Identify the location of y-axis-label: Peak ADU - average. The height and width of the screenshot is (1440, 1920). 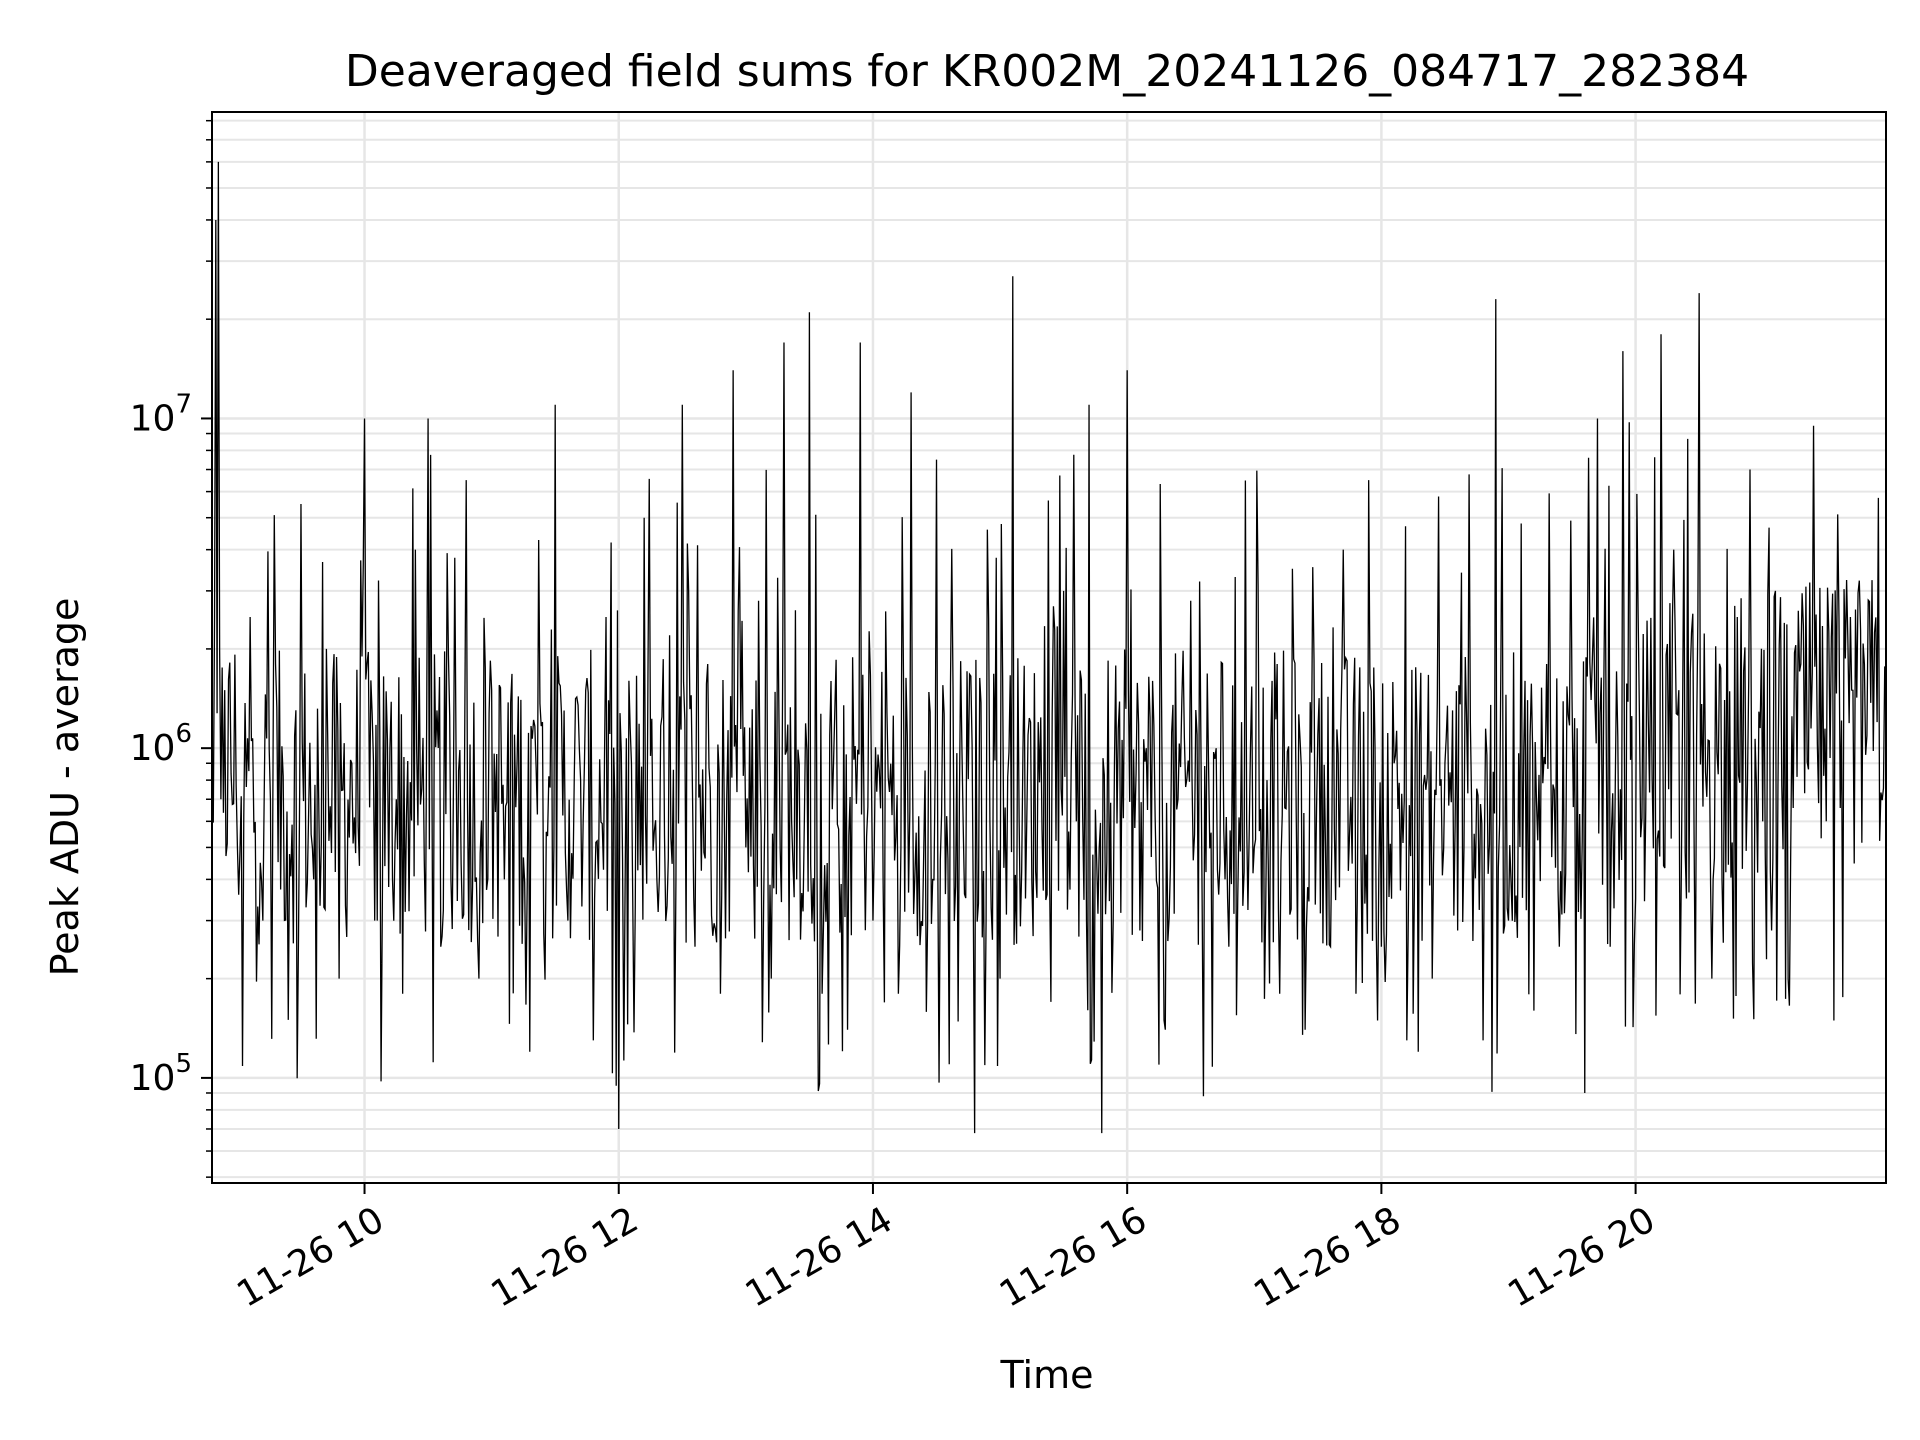
(65, 787).